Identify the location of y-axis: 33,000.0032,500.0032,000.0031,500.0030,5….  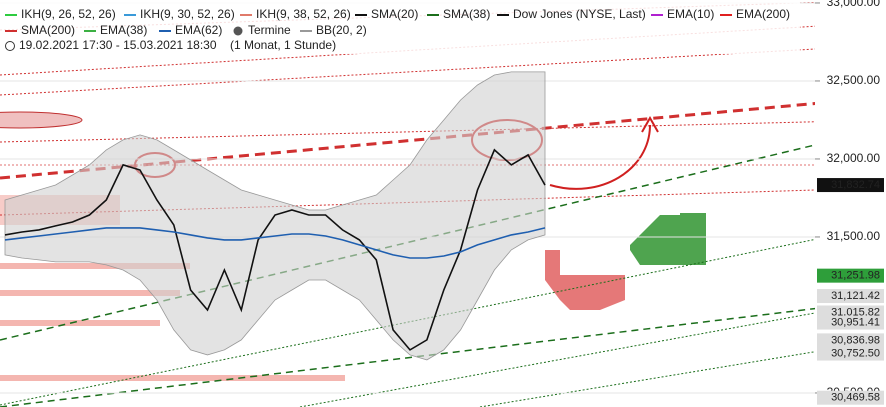
(849, 202).